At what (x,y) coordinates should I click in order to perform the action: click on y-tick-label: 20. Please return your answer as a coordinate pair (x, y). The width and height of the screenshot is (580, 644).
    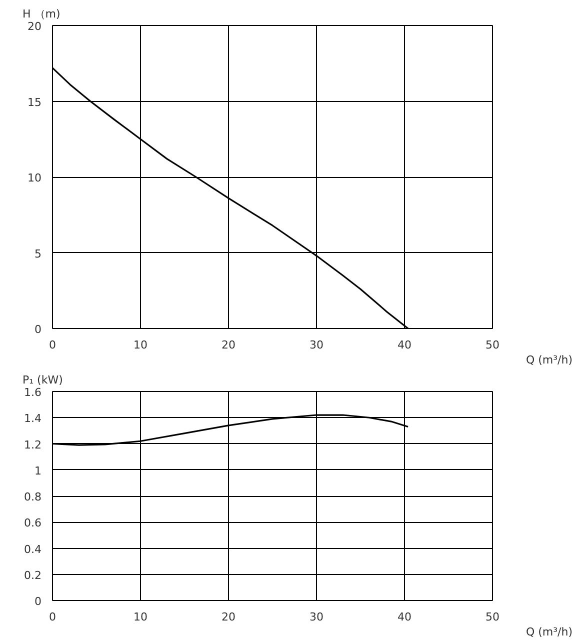
    Looking at the image, I should click on (35, 26).